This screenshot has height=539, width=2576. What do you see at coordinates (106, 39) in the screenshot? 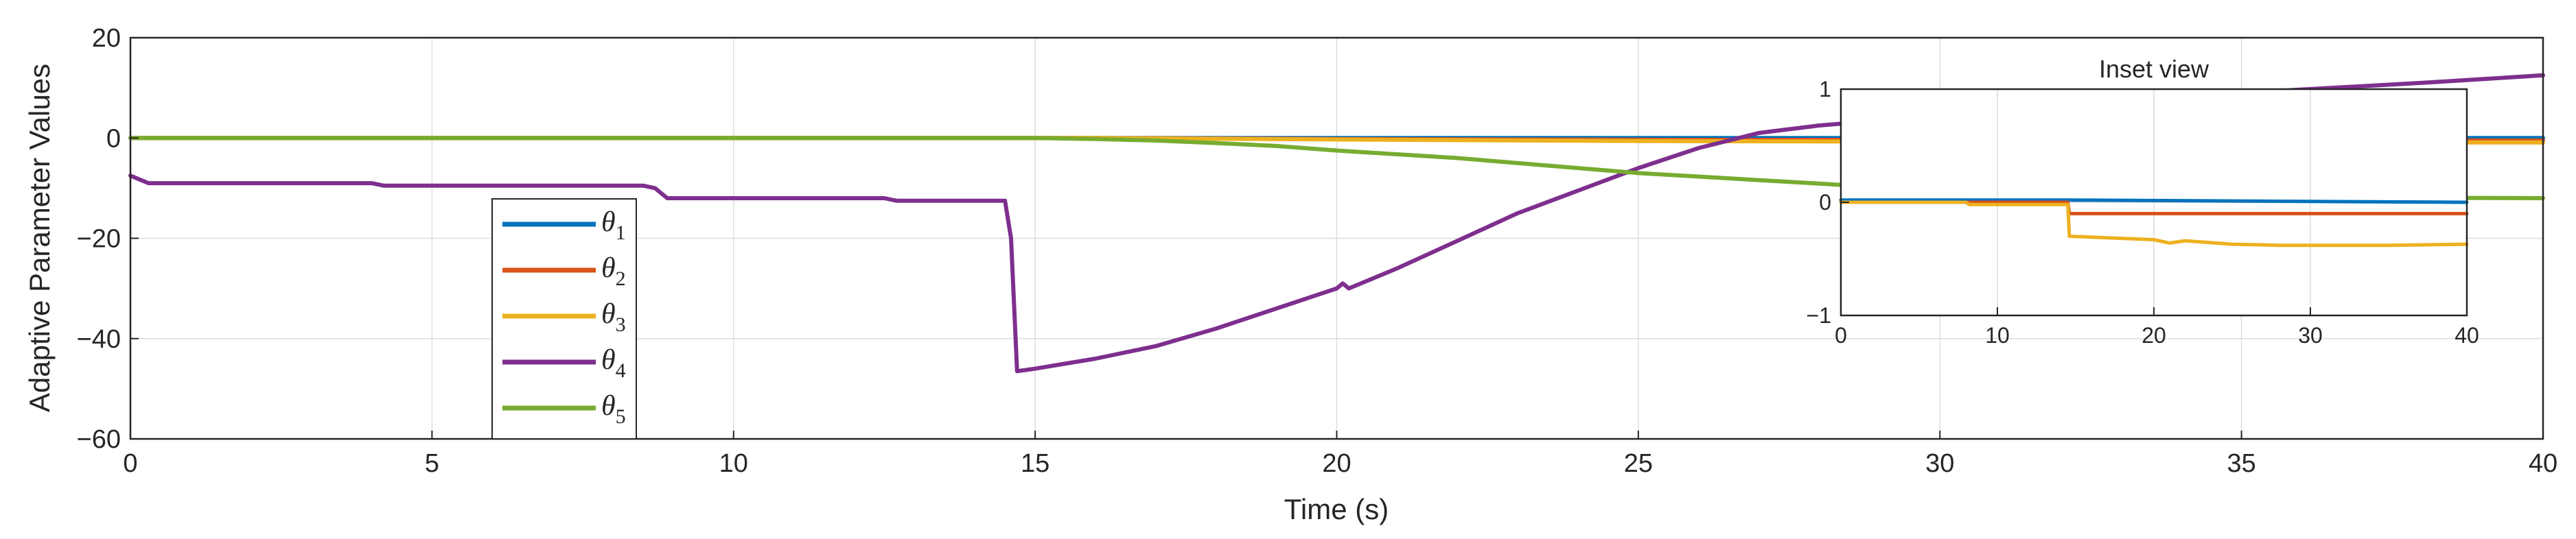
I see `main-y-tick-label: 20` at bounding box center [106, 39].